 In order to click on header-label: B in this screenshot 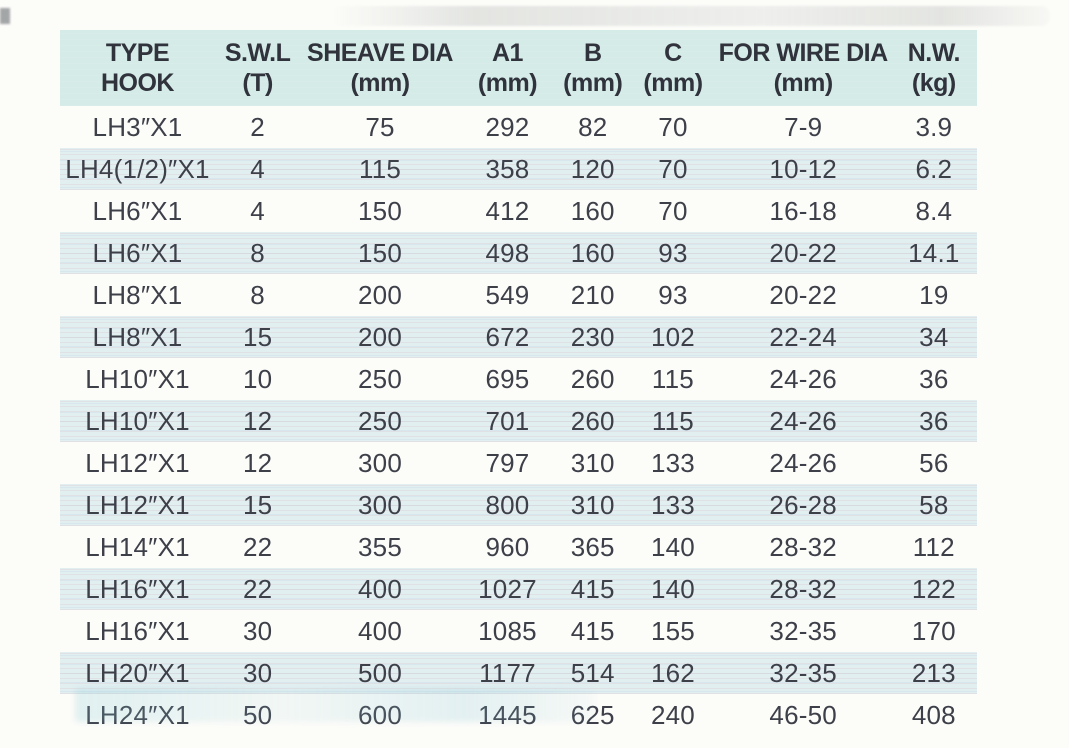, I will do `click(592, 52)`.